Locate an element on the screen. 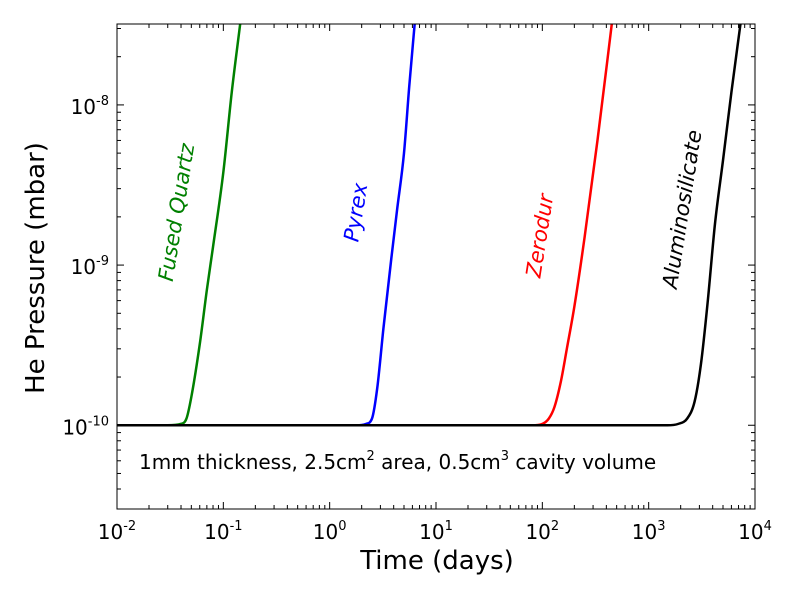  y-tick-label: 10⁻⁸ is located at coordinates (90, 106).